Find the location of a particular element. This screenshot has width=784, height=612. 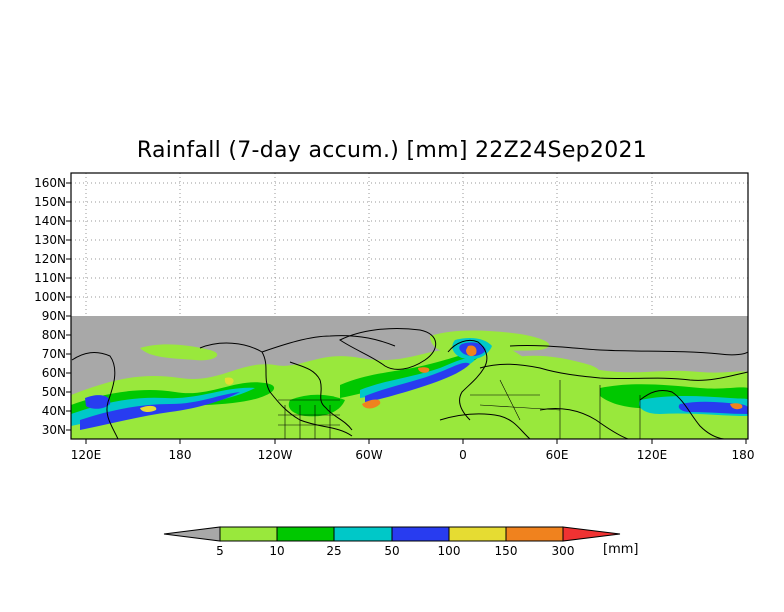

colorbar-under-triangle is located at coordinates (192, 534).